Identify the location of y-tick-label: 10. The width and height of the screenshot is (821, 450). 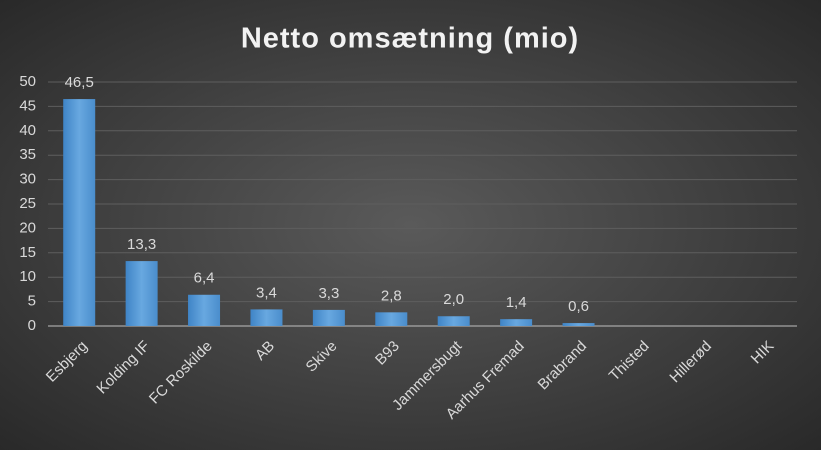
(27, 276).